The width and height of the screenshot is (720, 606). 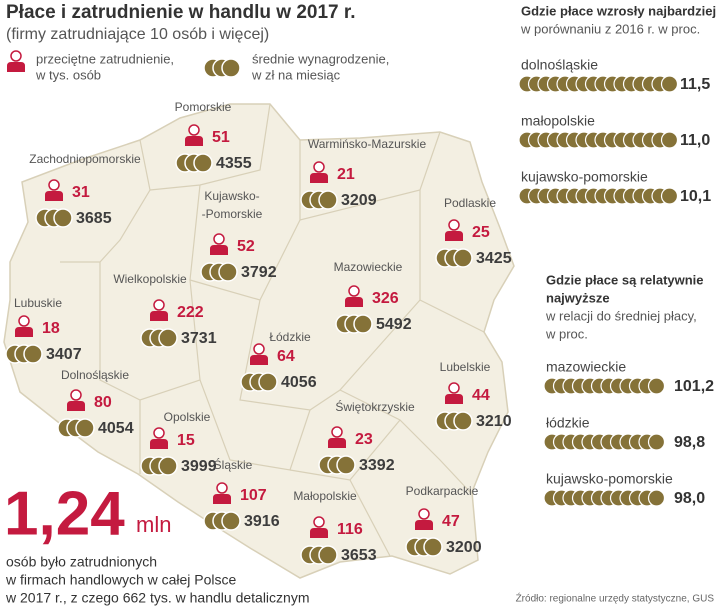 What do you see at coordinates (181, 12) in the screenshot?
I see `title: Płace i zatrudnienie w handlu w 2017 r.` at bounding box center [181, 12].